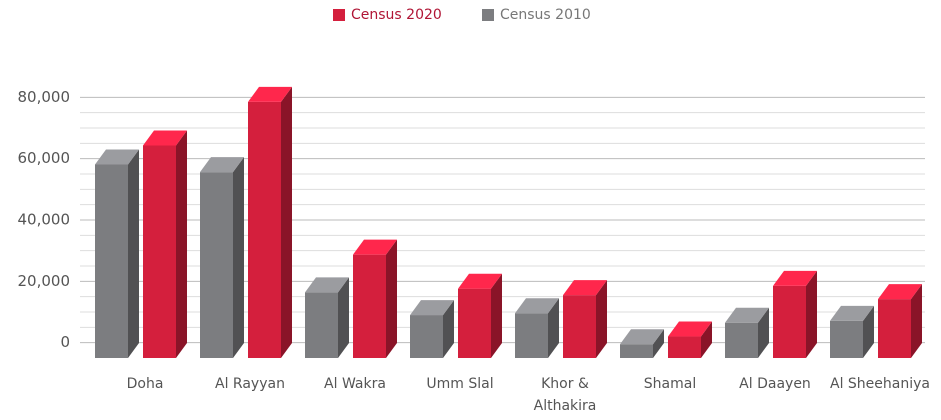 Image resolution: width=941 pixels, height=420 pixels. What do you see at coordinates (880, 384) in the screenshot?
I see `x-tick-label: Al Sheehaniya` at bounding box center [880, 384].